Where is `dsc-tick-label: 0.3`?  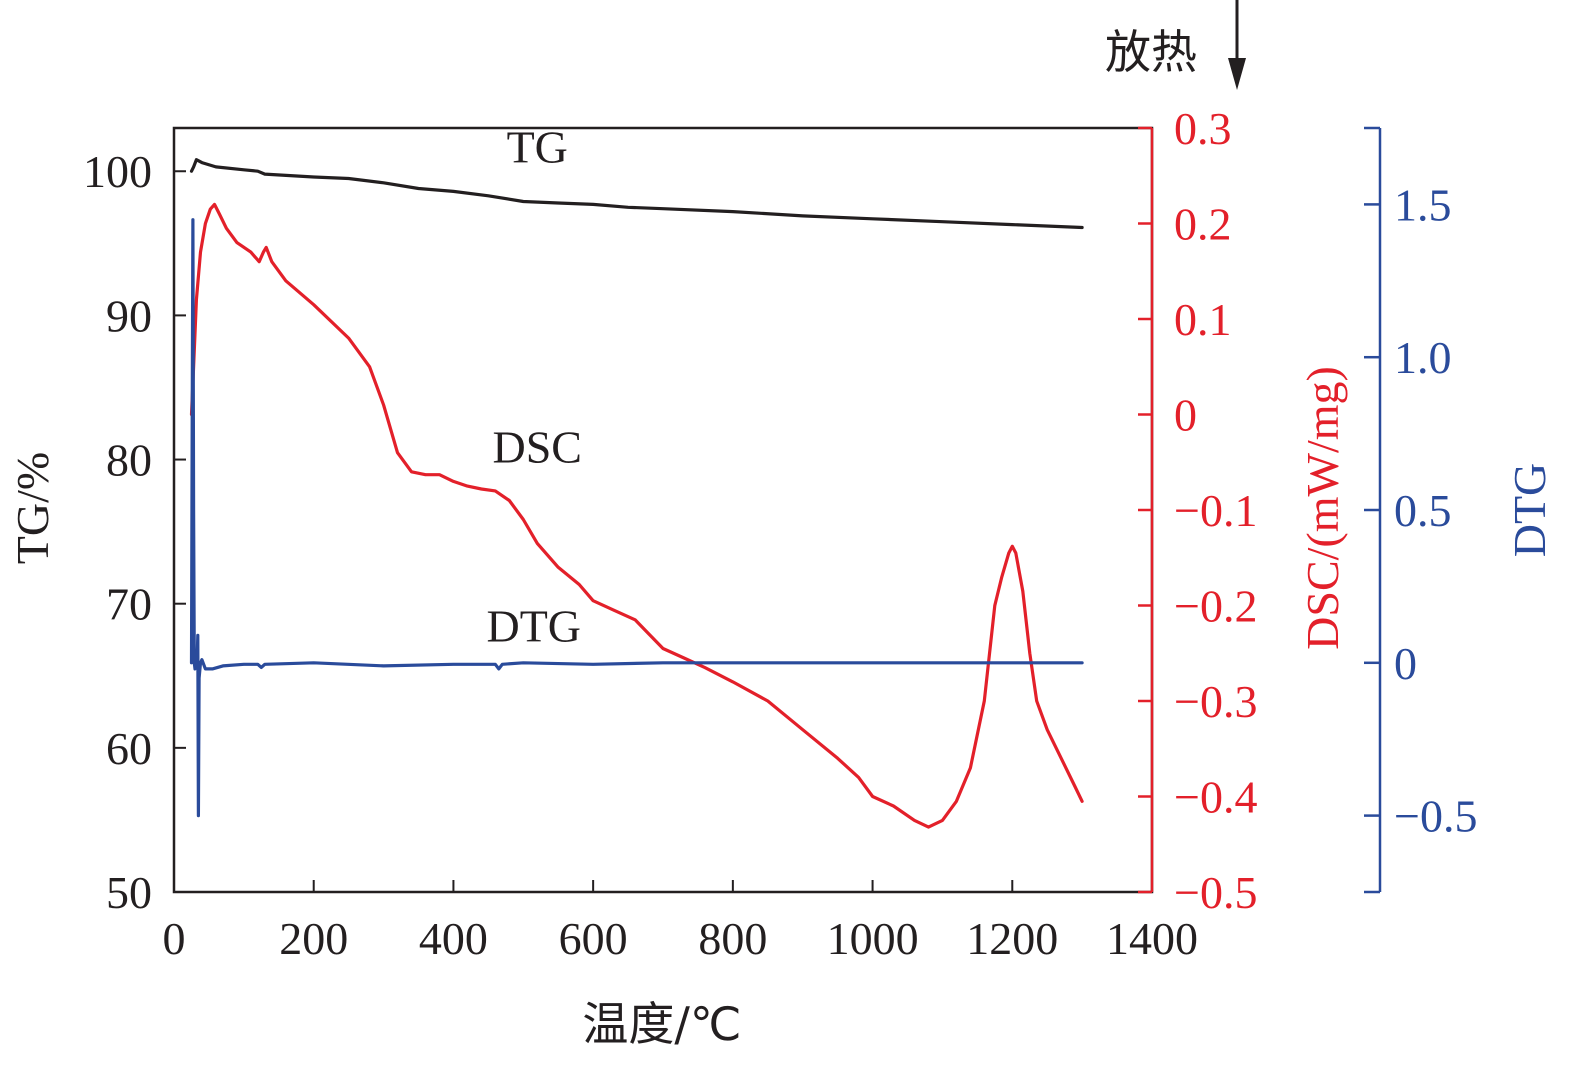
dsc-tick-label: 0.3 is located at coordinates (1203, 128).